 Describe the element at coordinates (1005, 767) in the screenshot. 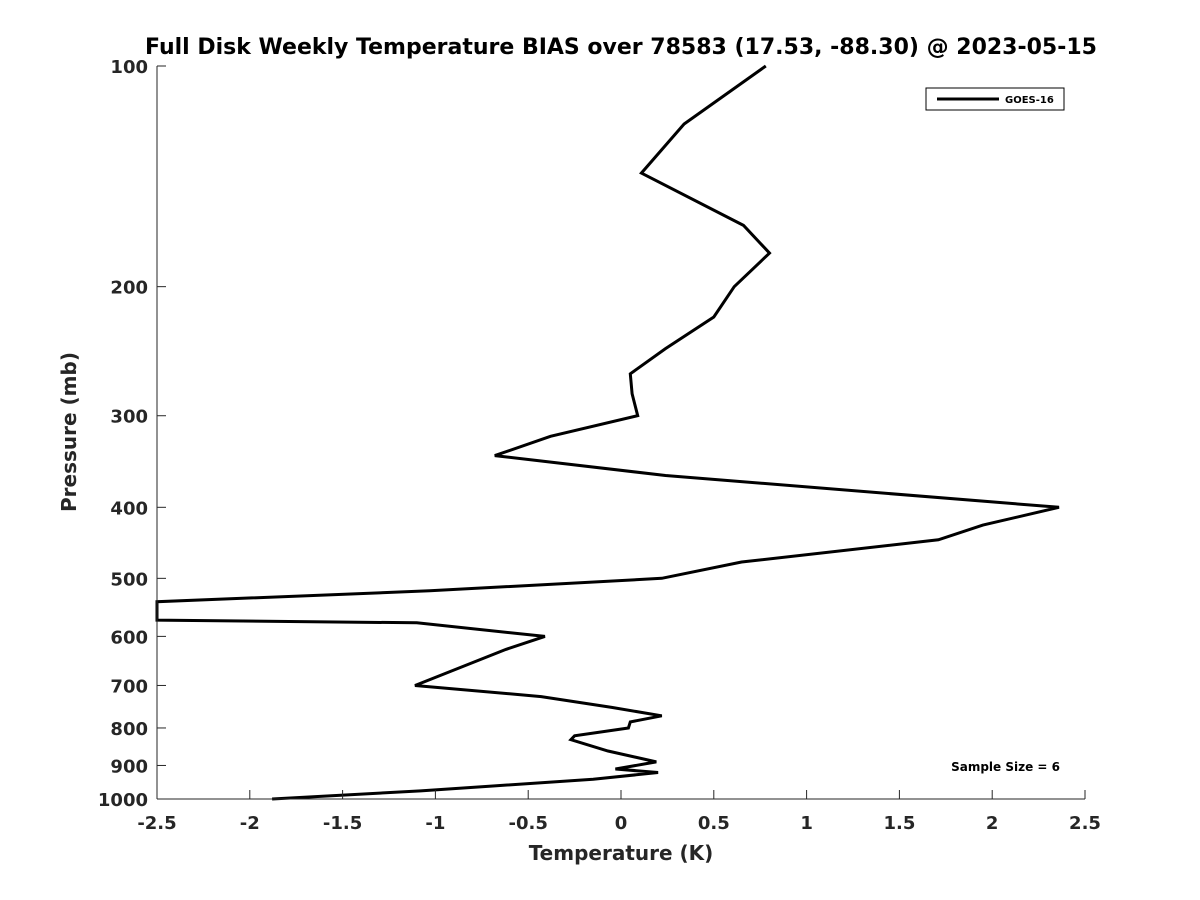

I see `sample-size-annotation: Sample Size = 6` at that location.